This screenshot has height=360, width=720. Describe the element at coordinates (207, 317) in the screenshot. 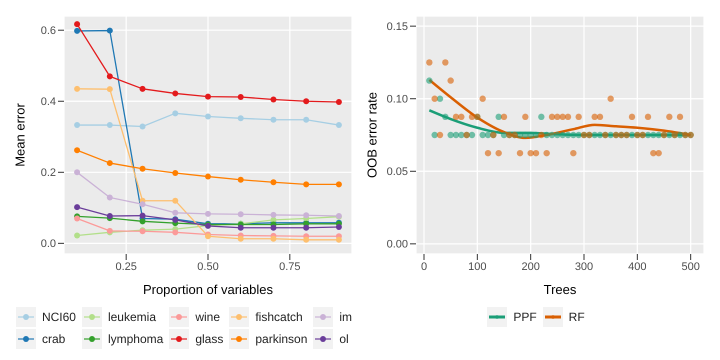

I see `legend-label: wine` at that location.